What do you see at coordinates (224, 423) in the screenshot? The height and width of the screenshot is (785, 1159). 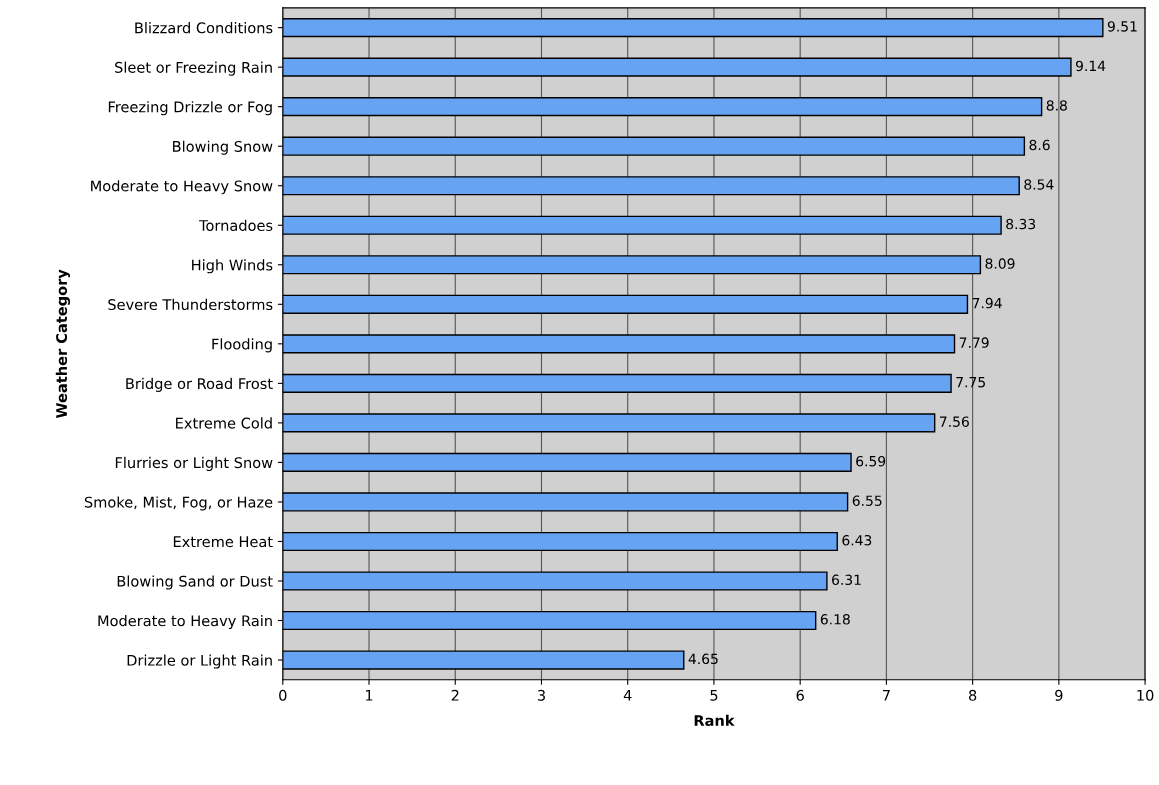 I see `y-tick-label: Extreme Cold` at bounding box center [224, 423].